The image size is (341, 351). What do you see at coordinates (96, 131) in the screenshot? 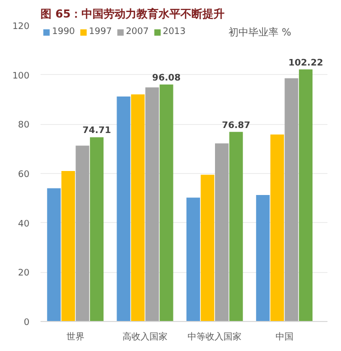
I see `data-label: 74.71` at bounding box center [96, 131].